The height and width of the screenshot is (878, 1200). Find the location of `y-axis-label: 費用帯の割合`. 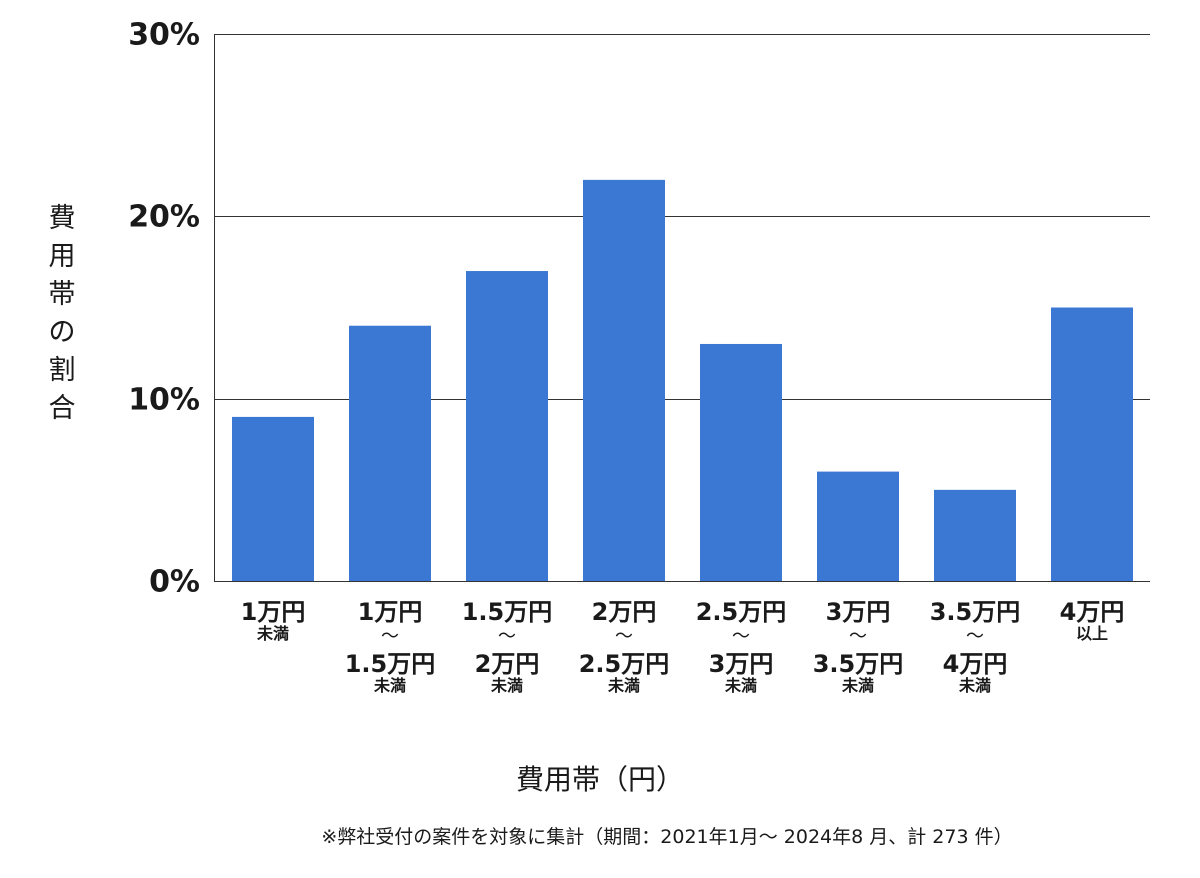

y-axis-label: 費用帯の割合 is located at coordinates (62, 320).